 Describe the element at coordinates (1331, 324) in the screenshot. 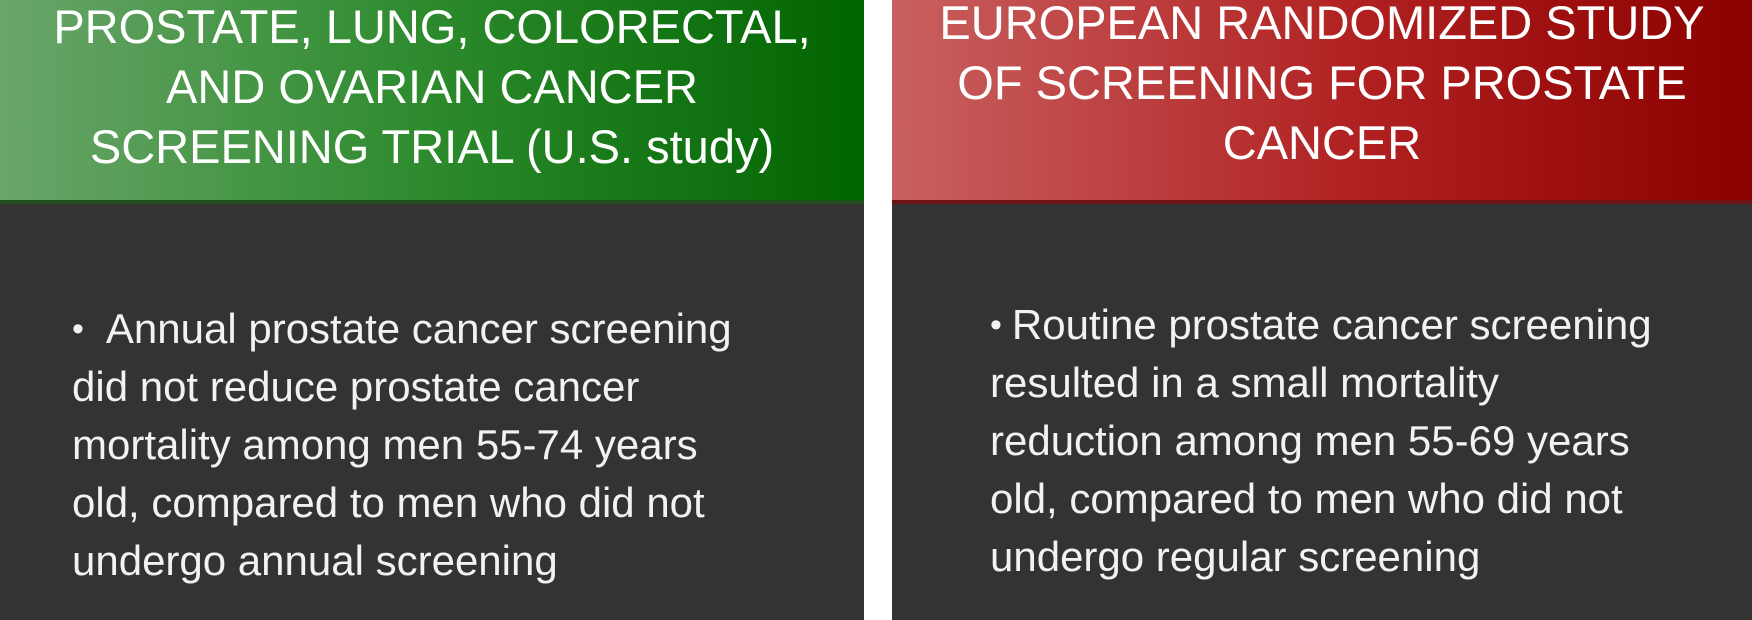

I see `finding-text: Routine prostate cancer screening` at that location.